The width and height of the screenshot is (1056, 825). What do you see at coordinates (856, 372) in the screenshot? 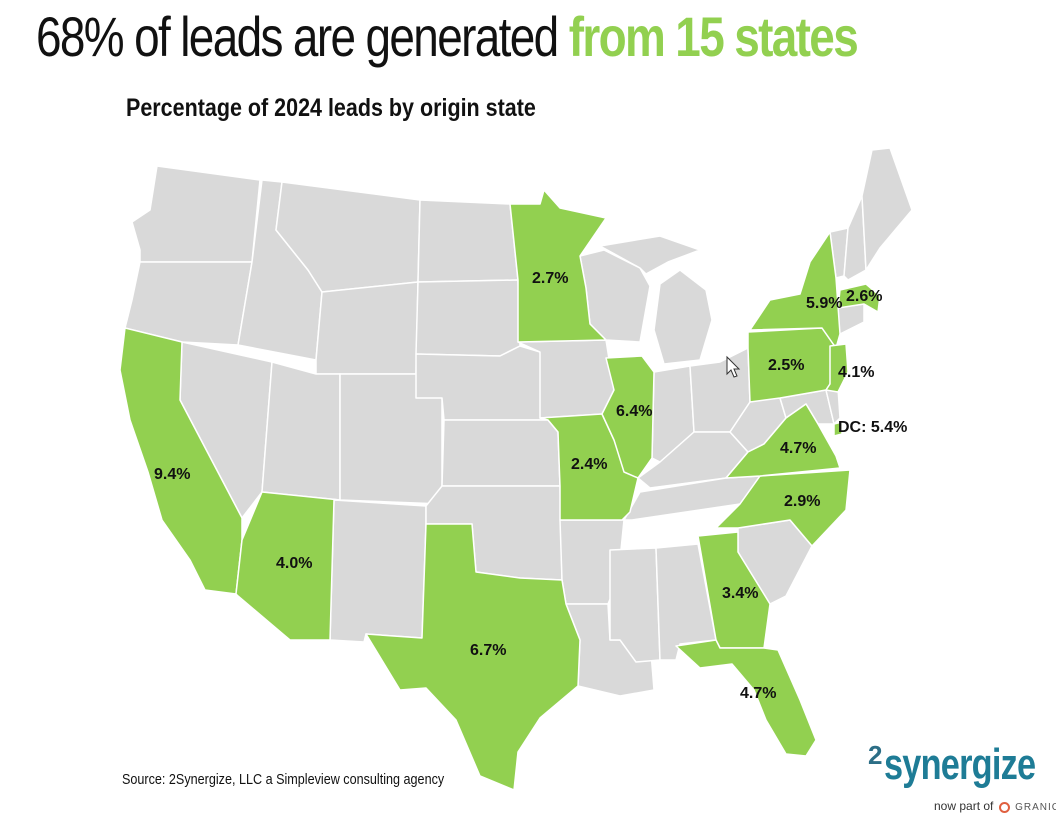
I see `label-new-jersey: 4.1%` at bounding box center [856, 372].